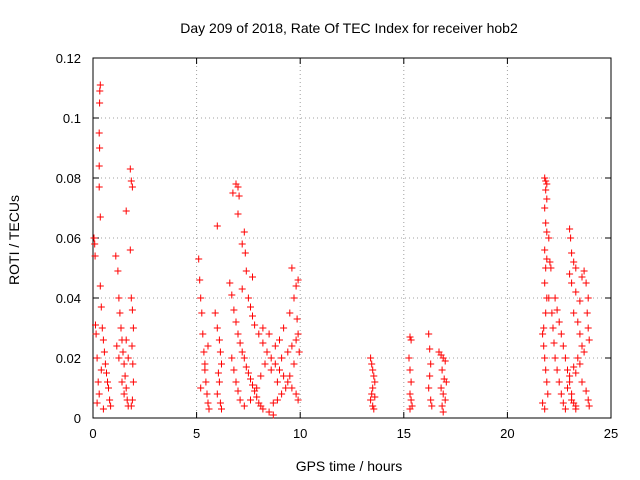 The height and width of the screenshot is (480, 640). I want to click on x-tick-labels: 0 5 10 15 20 25, so click(353, 433).